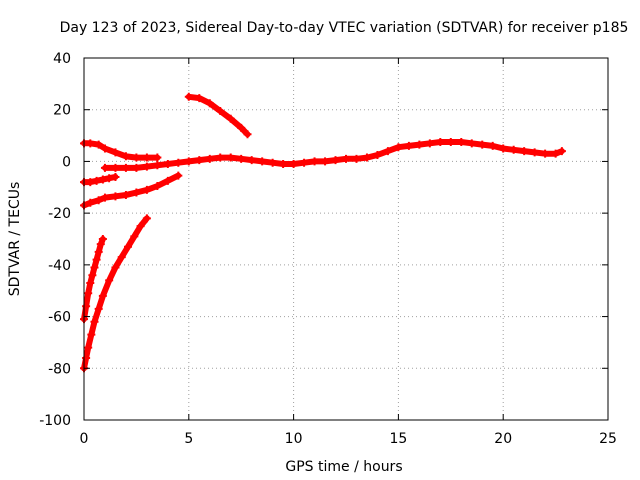  I want to click on x-tick-label: 25, so click(608, 439).